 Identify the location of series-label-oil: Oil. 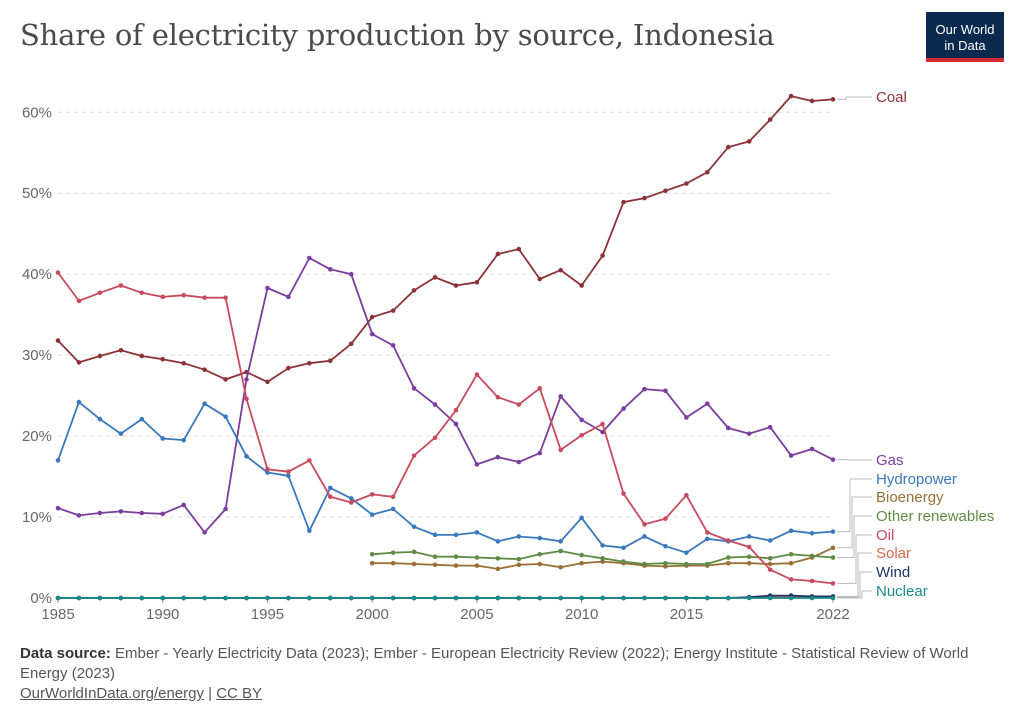
(885, 535).